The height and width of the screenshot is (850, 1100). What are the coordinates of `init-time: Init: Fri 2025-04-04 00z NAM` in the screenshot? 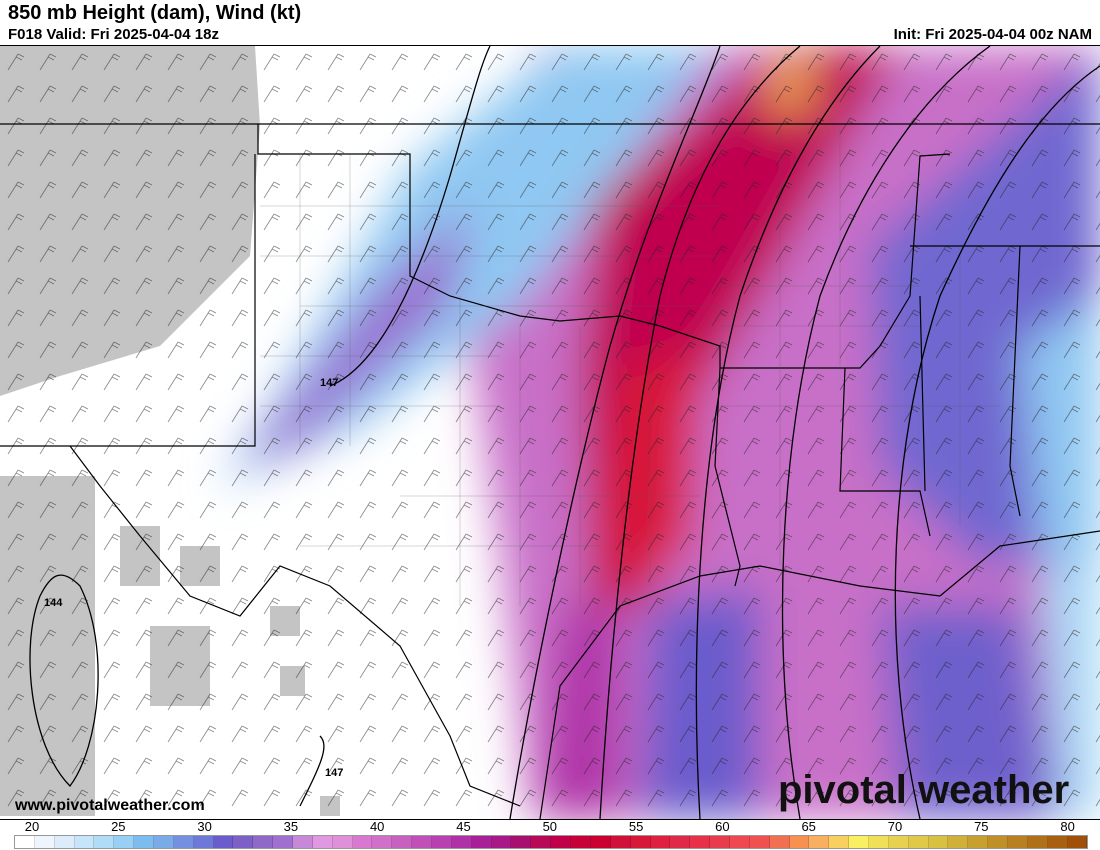 It's located at (992, 34).